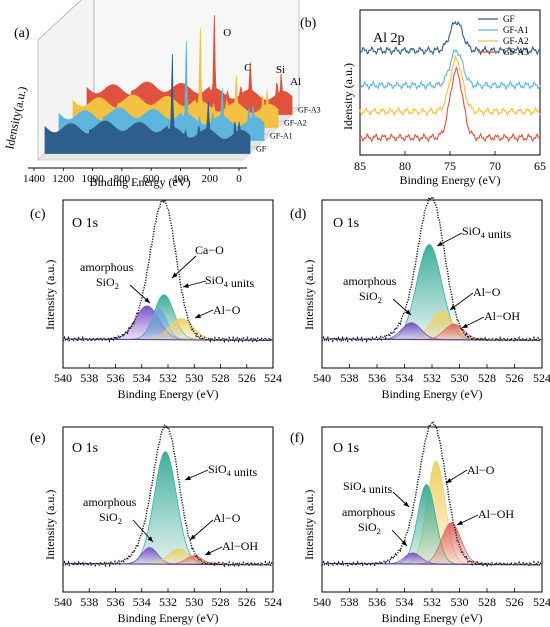  Describe the element at coordinates (322, 602) in the screenshot. I see `x-tick-label-f: 540` at that location.